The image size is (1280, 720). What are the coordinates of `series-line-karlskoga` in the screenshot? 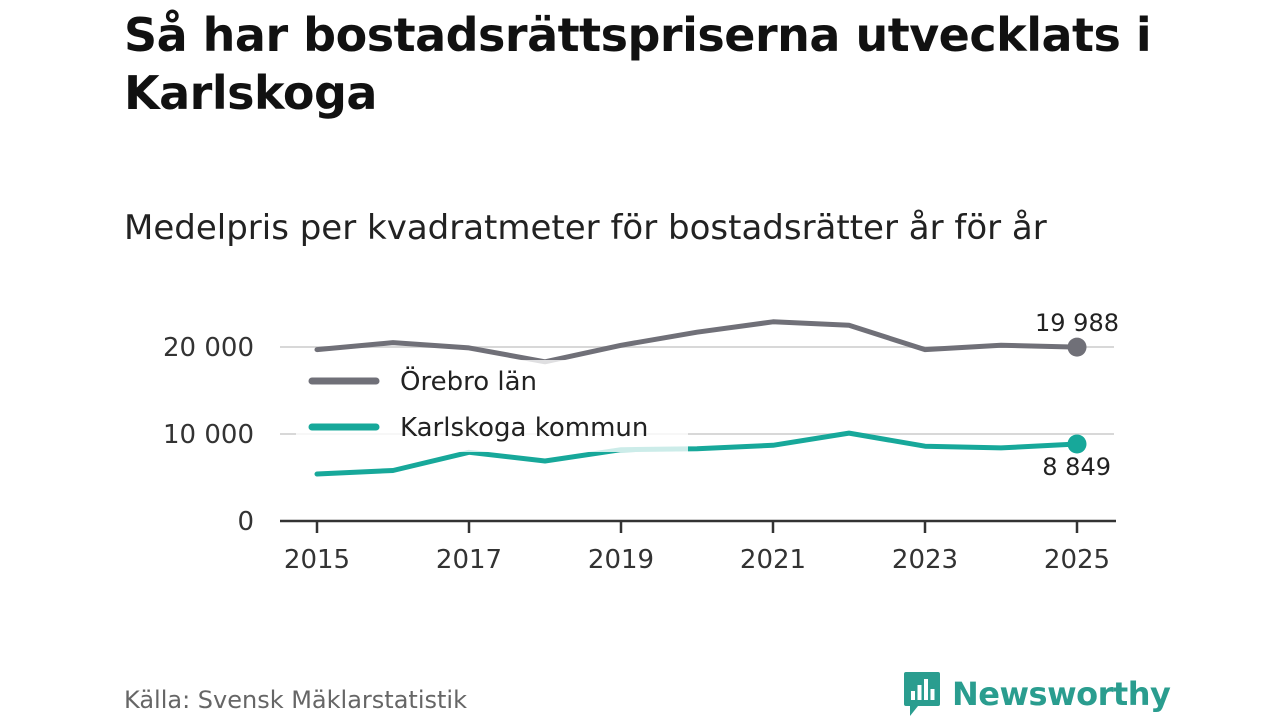 It's located at (697, 453).